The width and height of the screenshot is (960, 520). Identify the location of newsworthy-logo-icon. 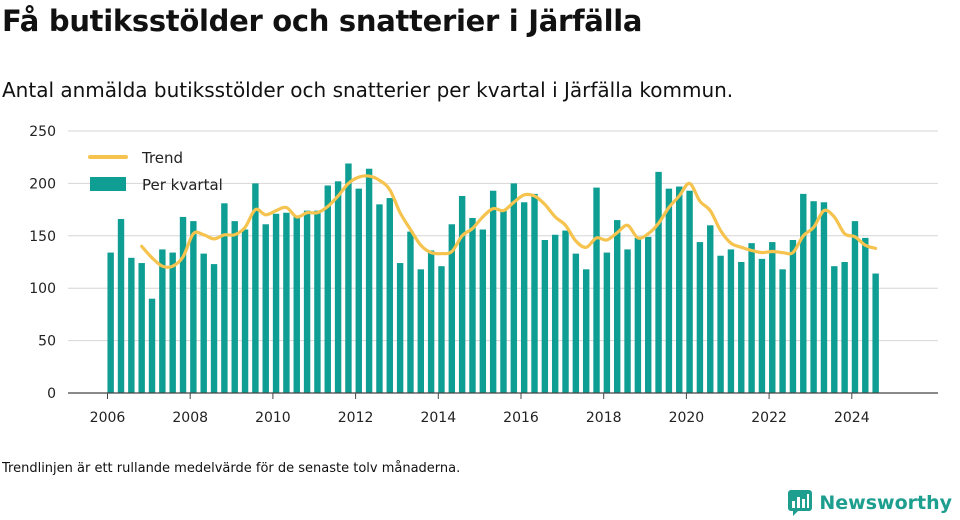
(800, 503).